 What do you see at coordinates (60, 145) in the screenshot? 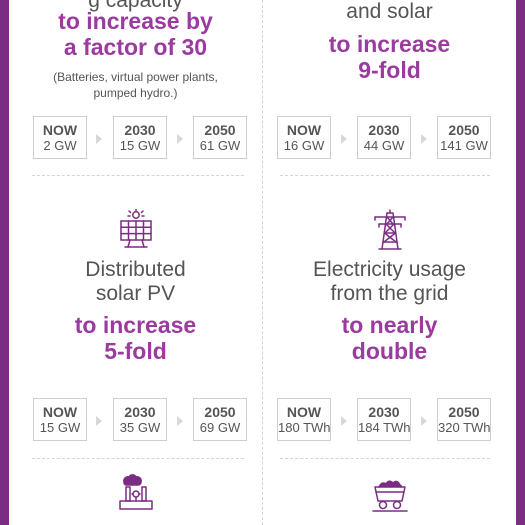
I see `timeline-value: 2 GW` at bounding box center [60, 145].